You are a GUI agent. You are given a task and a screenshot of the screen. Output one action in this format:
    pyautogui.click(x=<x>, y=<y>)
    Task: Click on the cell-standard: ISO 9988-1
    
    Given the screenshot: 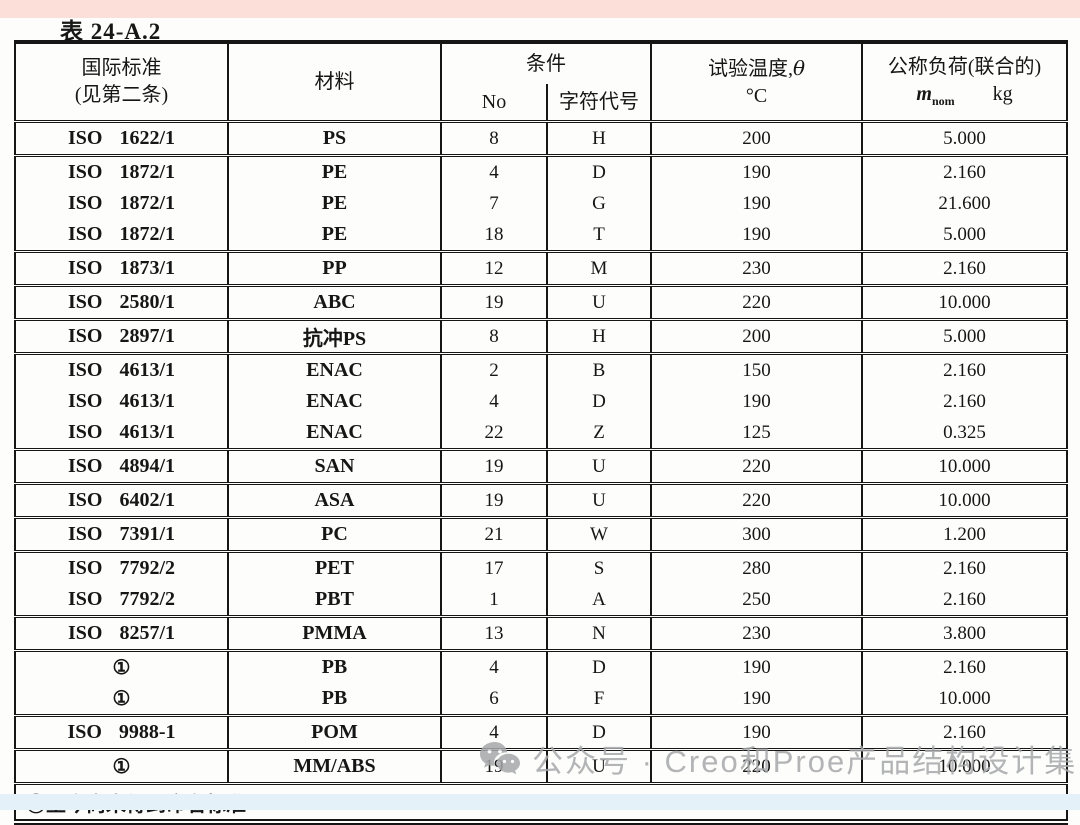 What is the action you would take?
    pyautogui.click(x=121, y=732)
    